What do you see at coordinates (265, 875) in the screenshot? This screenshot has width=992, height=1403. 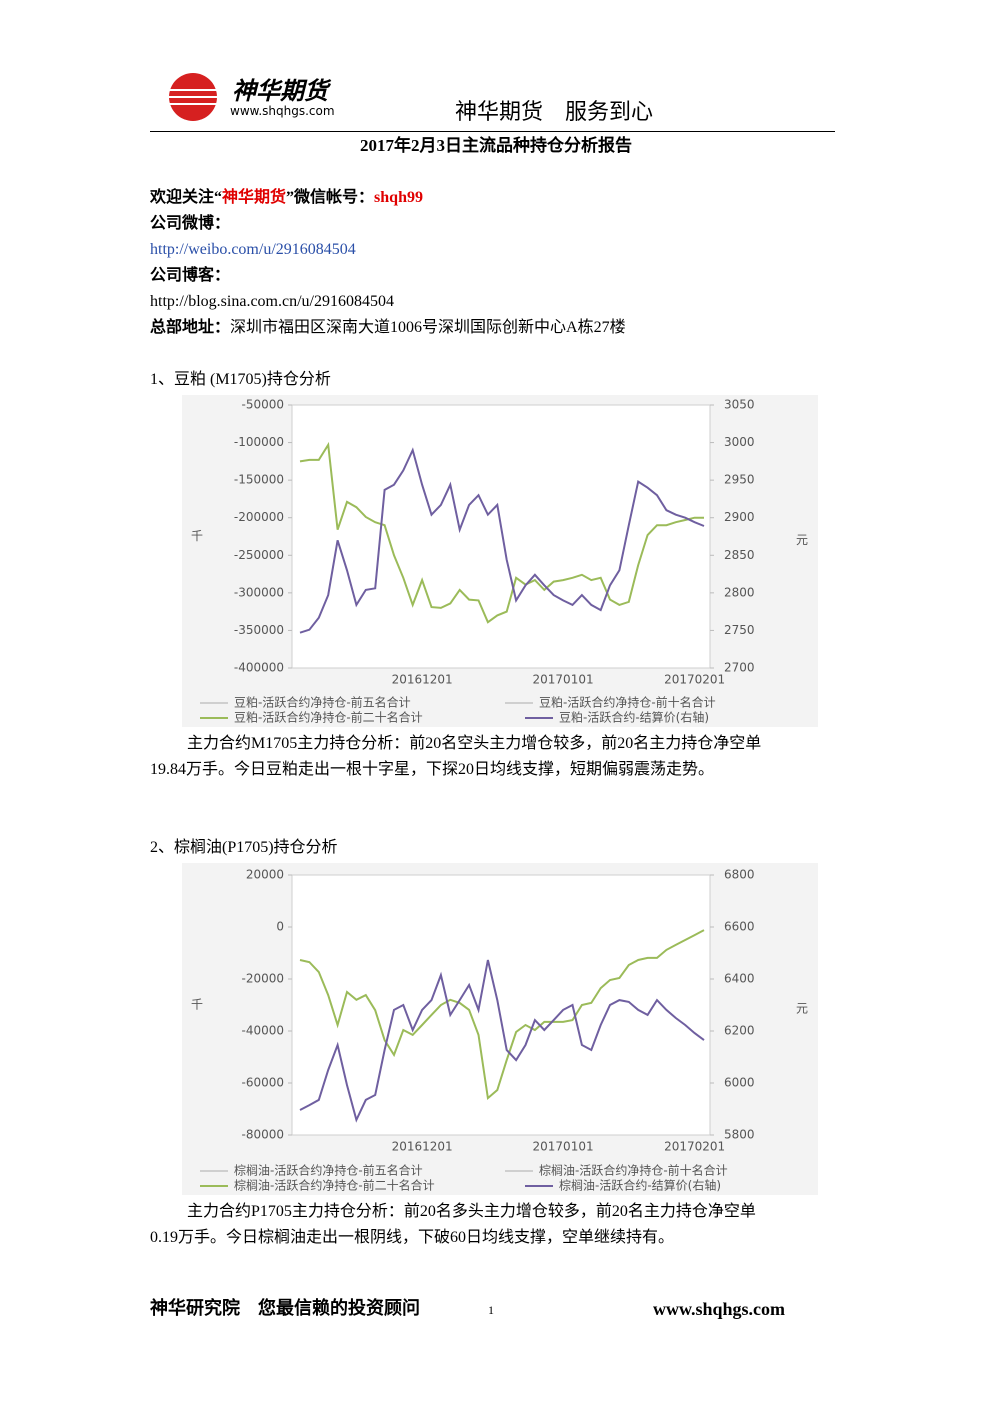 I see `y-tick-label: 20000` at bounding box center [265, 875].